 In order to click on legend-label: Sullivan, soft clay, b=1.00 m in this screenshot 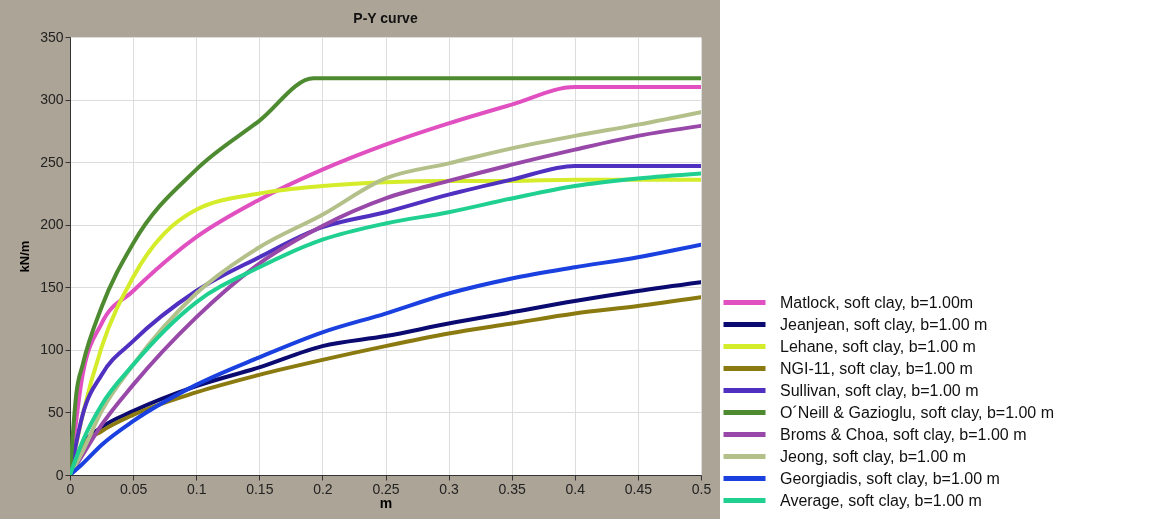, I will do `click(879, 390)`.